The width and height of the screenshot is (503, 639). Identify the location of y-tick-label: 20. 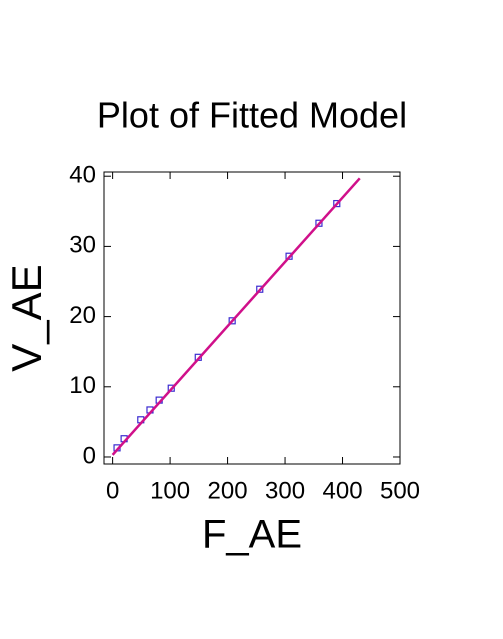
(82, 315).